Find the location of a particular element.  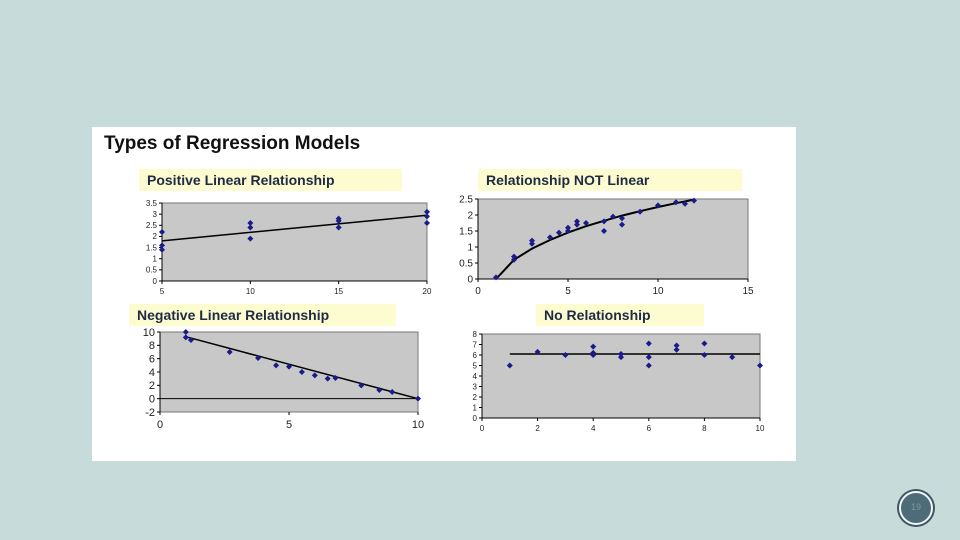

y-tick-label: 5 is located at coordinates (475, 365).